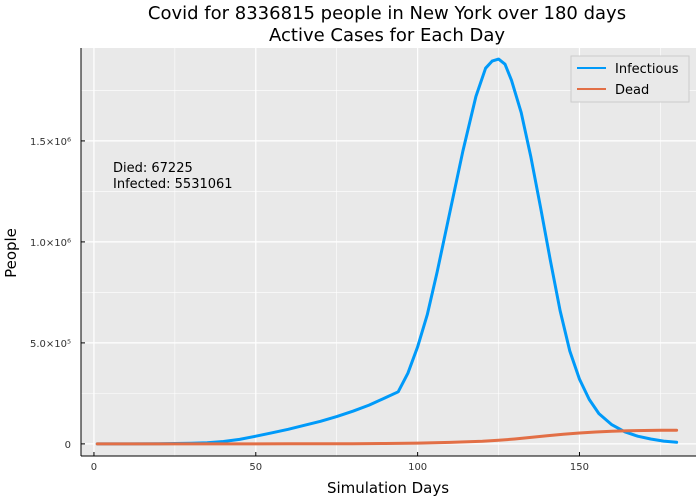  What do you see at coordinates (417, 467) in the screenshot?
I see `x-tick-label: 100` at bounding box center [417, 467].